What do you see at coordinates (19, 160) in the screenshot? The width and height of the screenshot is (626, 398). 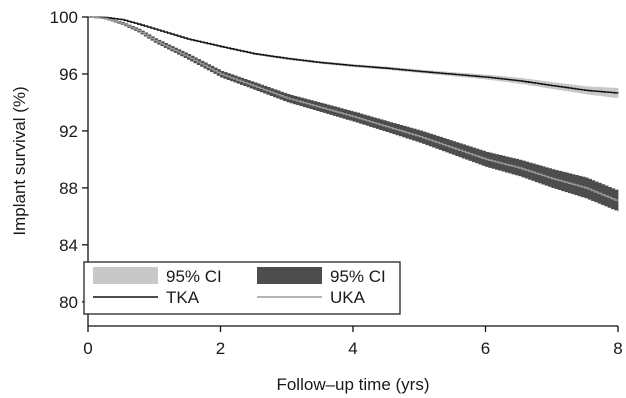 I see `y-axis-title: Implant survival (%)` at bounding box center [19, 160].